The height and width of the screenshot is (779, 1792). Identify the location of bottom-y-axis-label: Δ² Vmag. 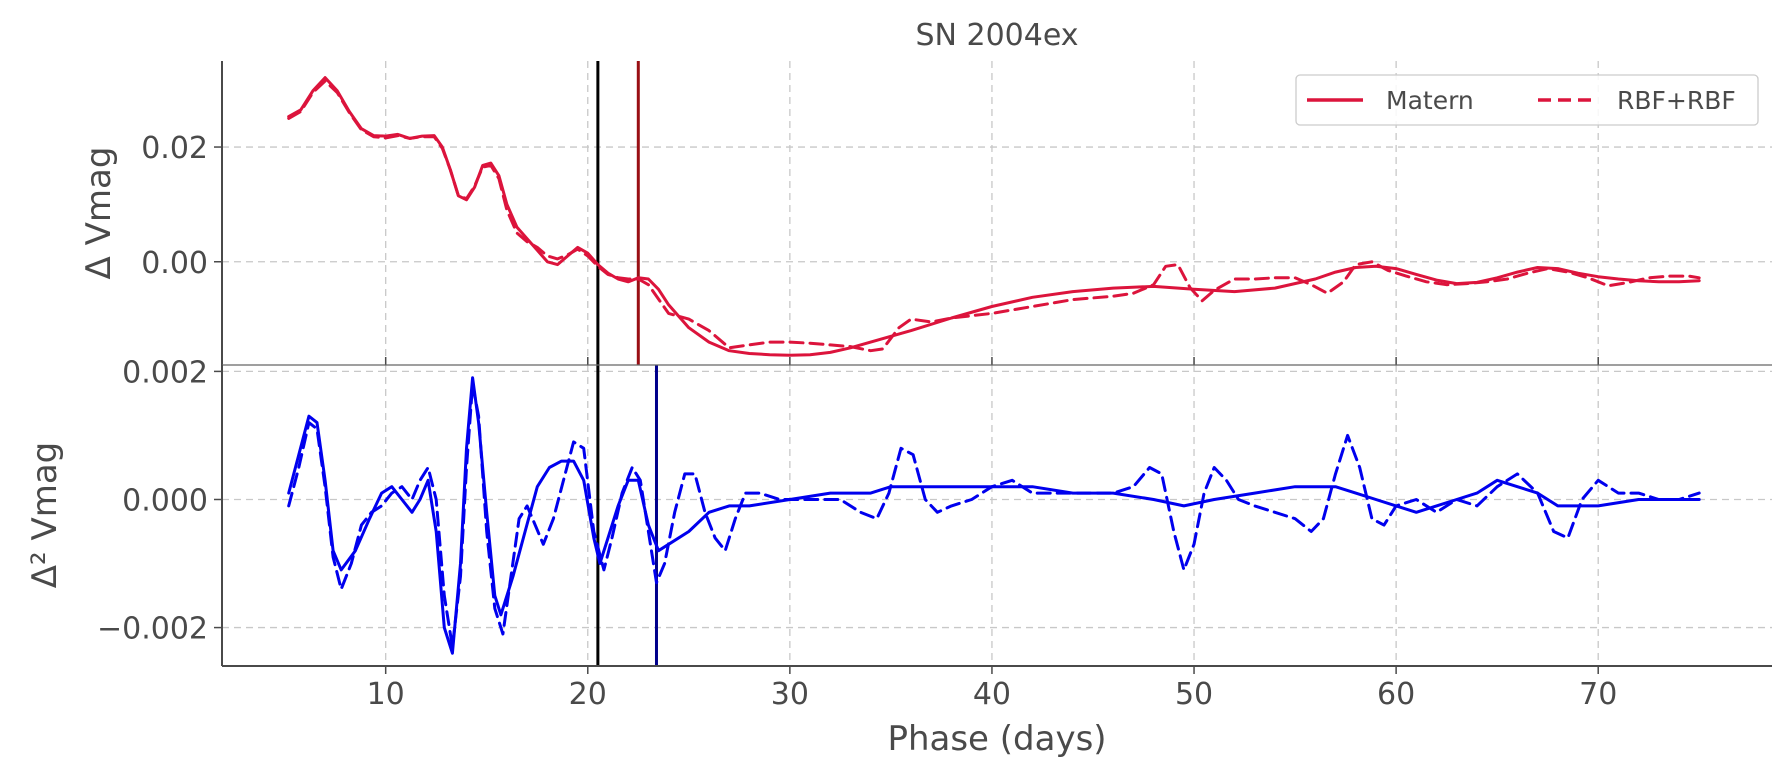
(45, 515).